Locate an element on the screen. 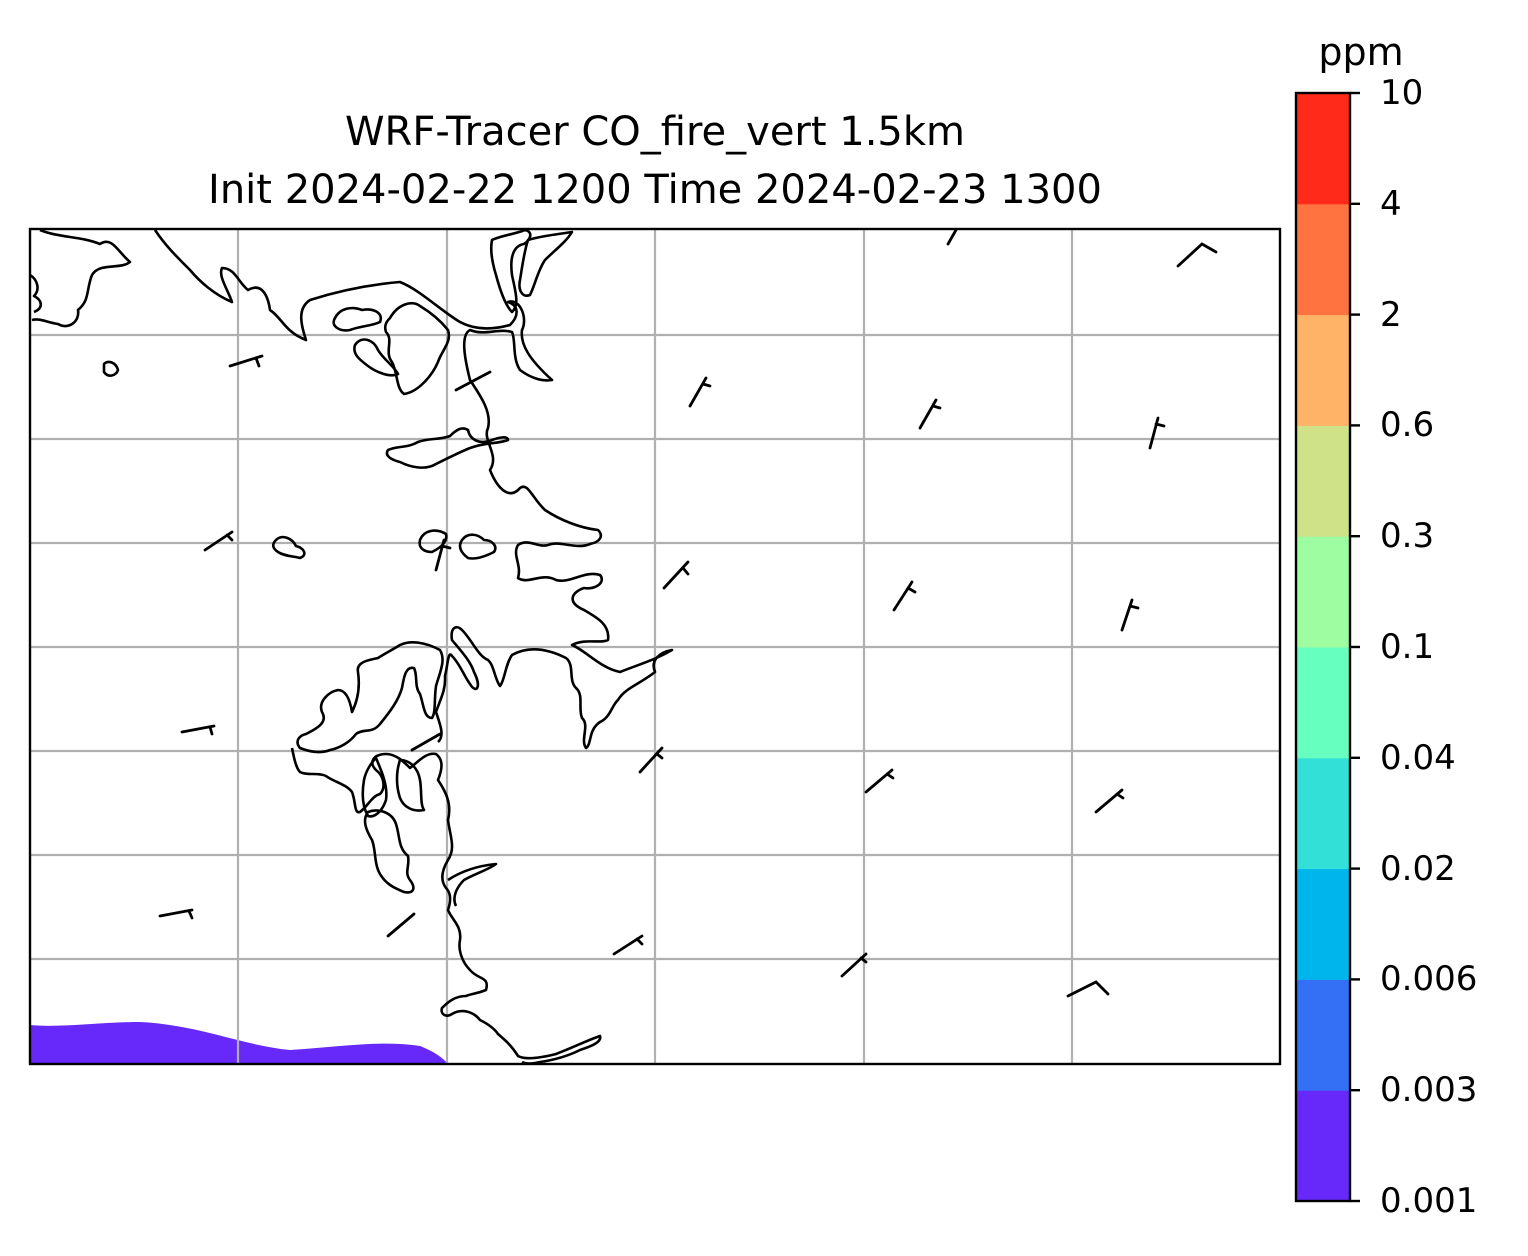  colorbar-tick-label: 2 is located at coordinates (1391, 314).